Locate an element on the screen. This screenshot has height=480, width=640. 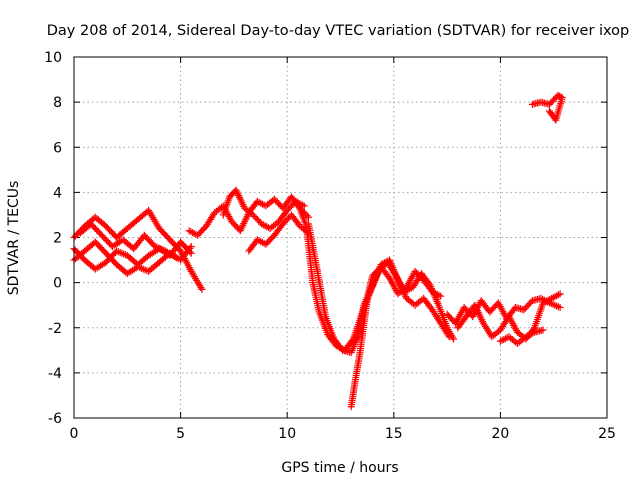
x-tick-label: 15 is located at coordinates (394, 434).